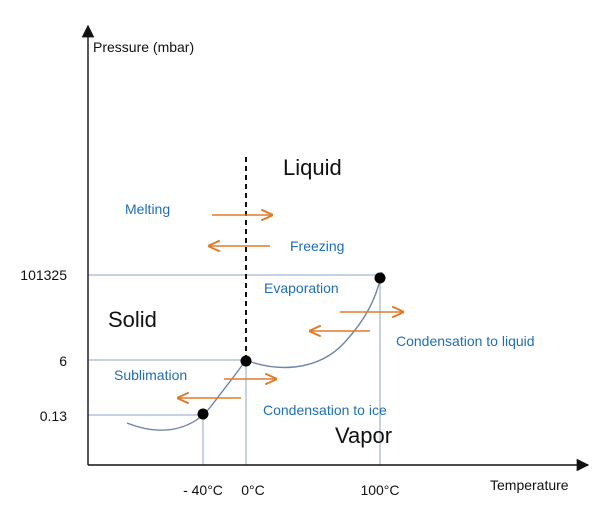 Image resolution: width=616 pixels, height=515 pixels. What do you see at coordinates (203, 414) in the screenshot?
I see `triple-point-low` at bounding box center [203, 414].